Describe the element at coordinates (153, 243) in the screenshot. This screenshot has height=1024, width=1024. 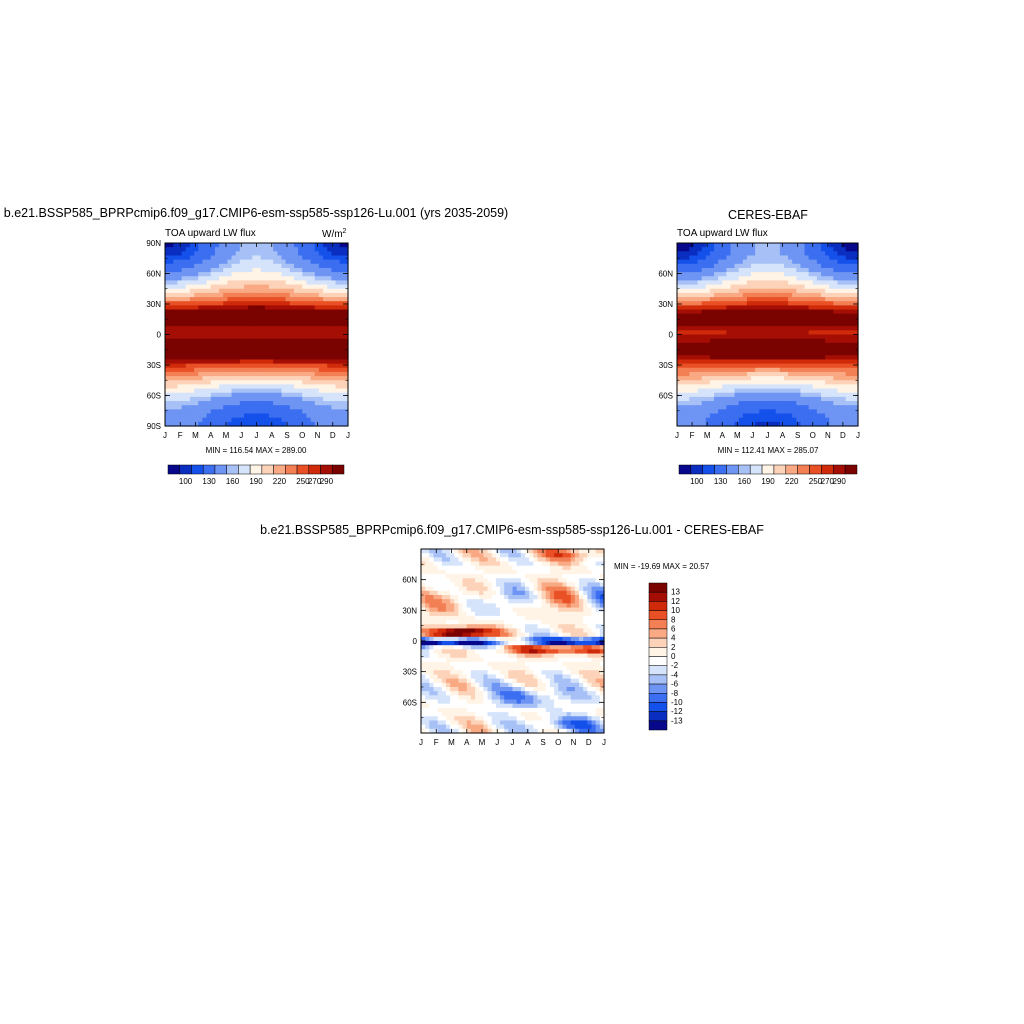
I see `y-tick-label: 90N` at that location.